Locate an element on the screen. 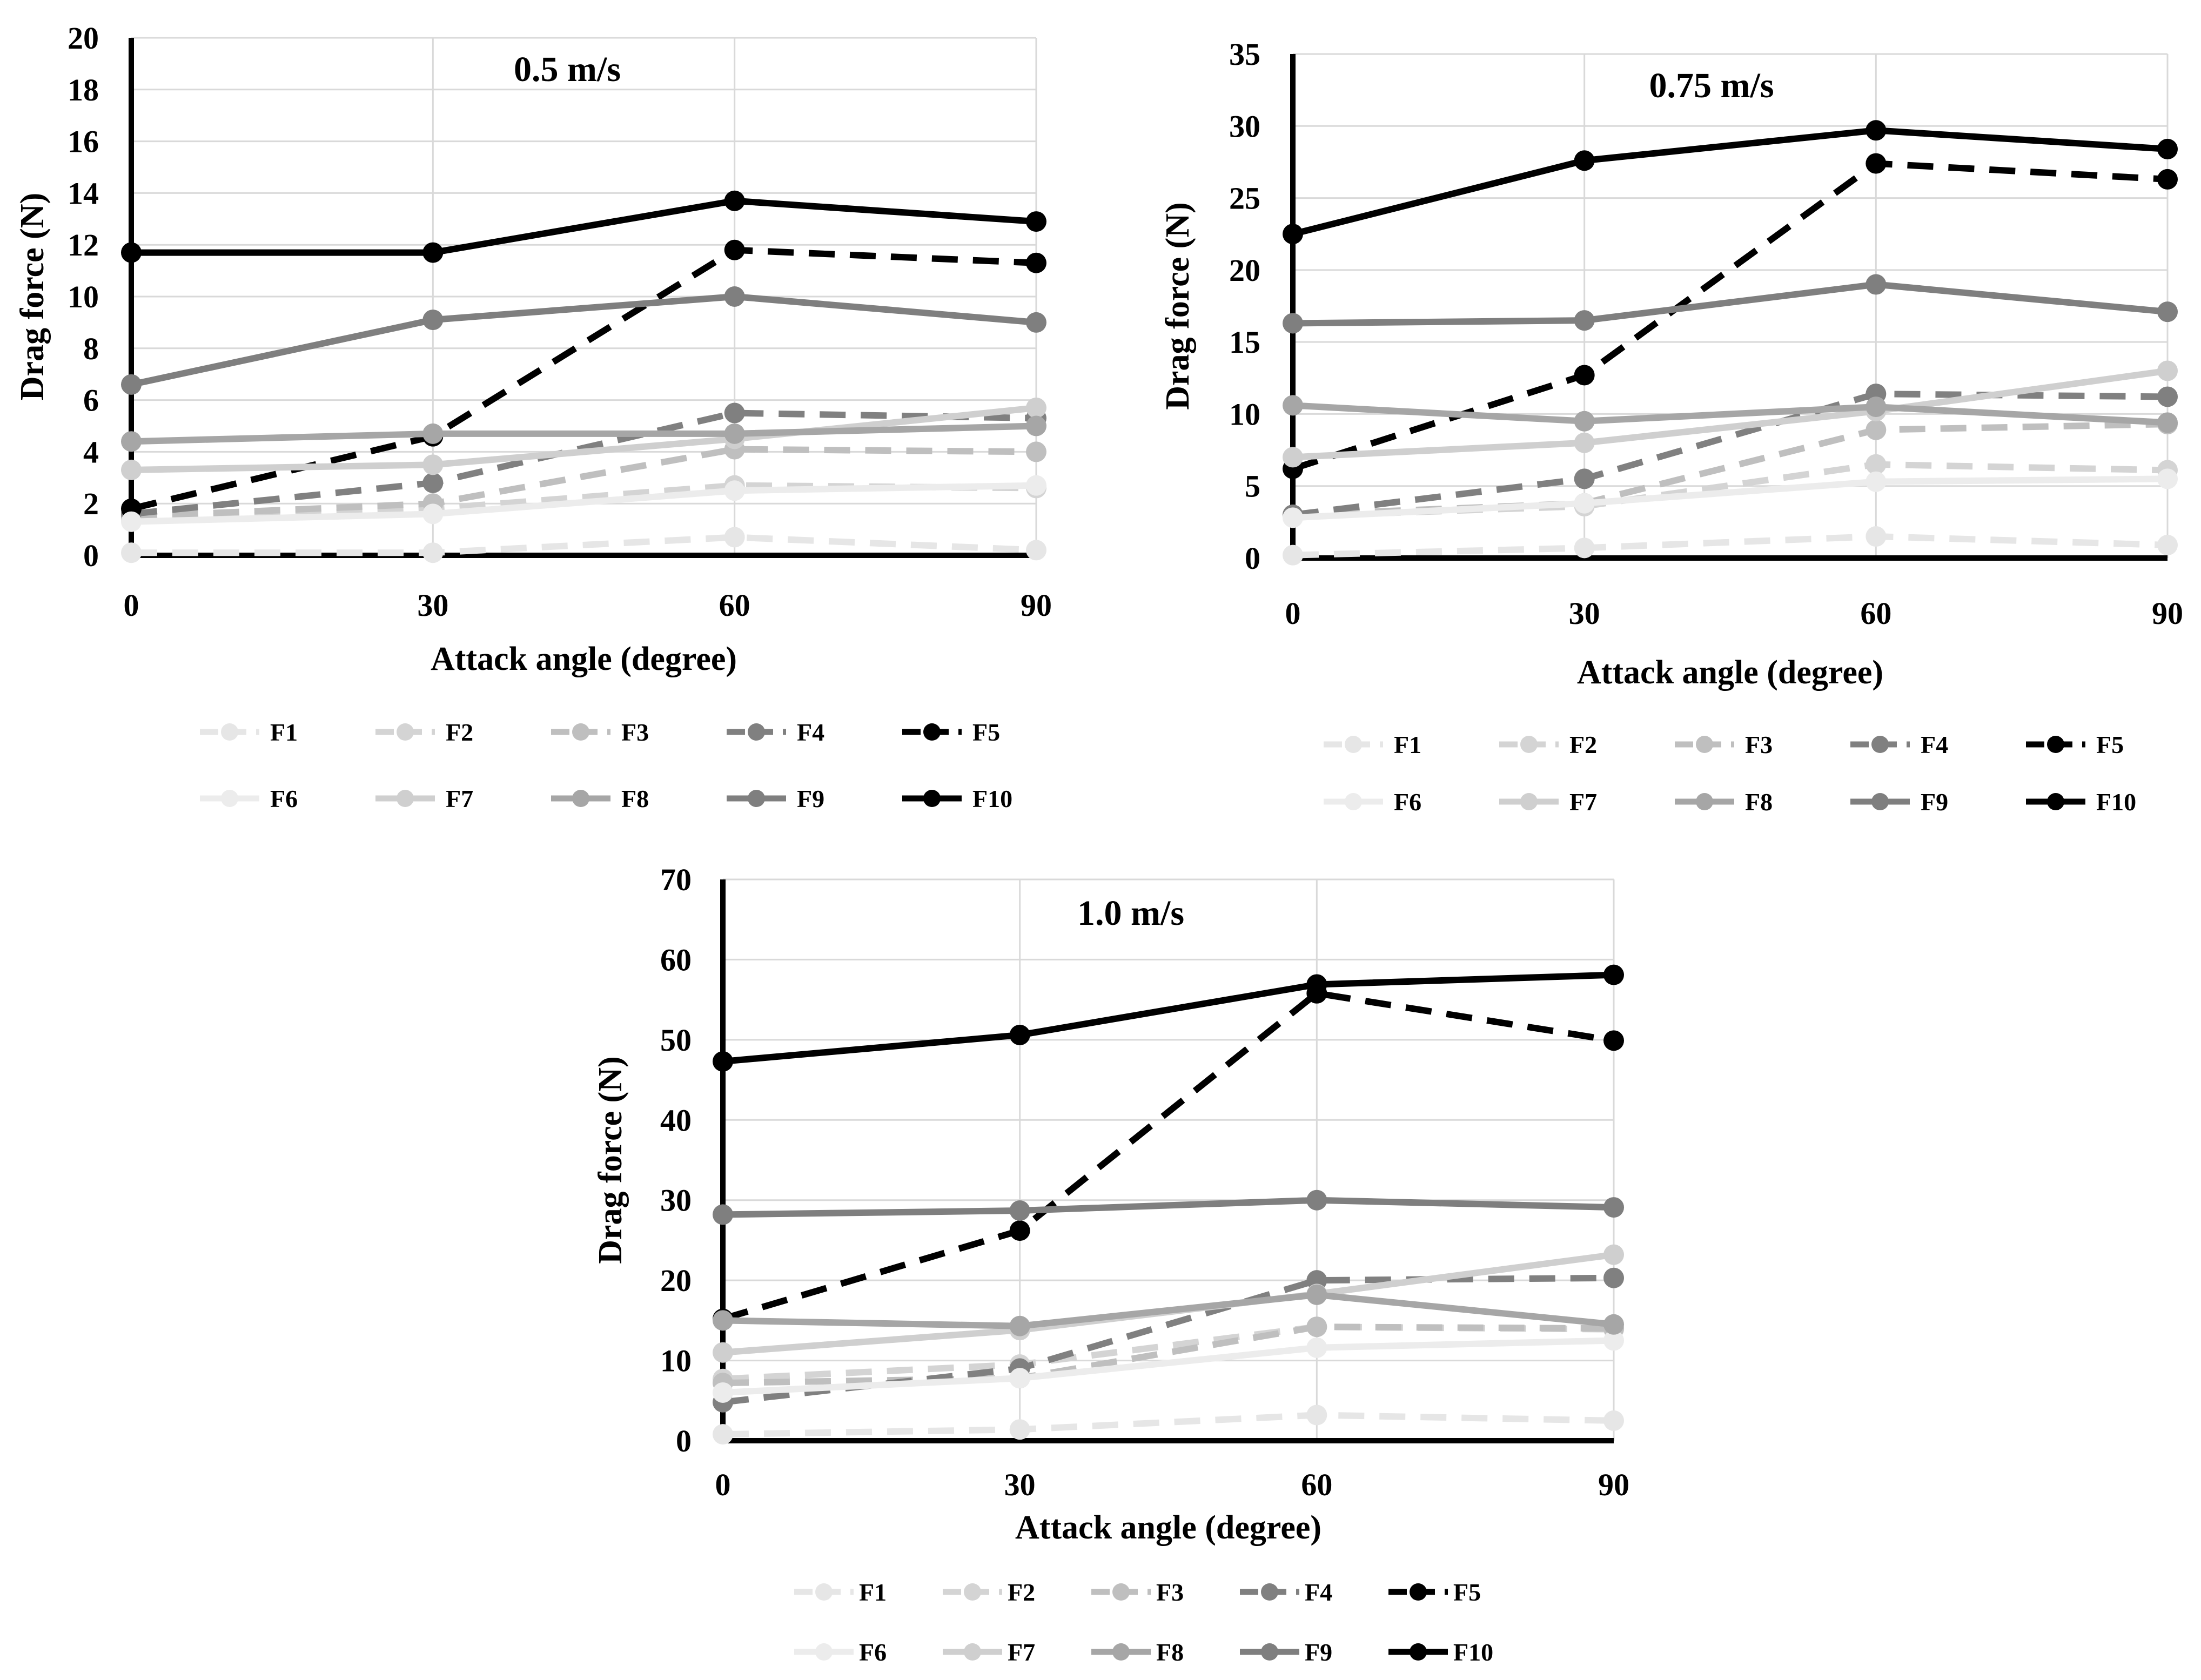 The width and height of the screenshot is (2201, 1680). y-tick-label: 0 is located at coordinates (1252, 558).